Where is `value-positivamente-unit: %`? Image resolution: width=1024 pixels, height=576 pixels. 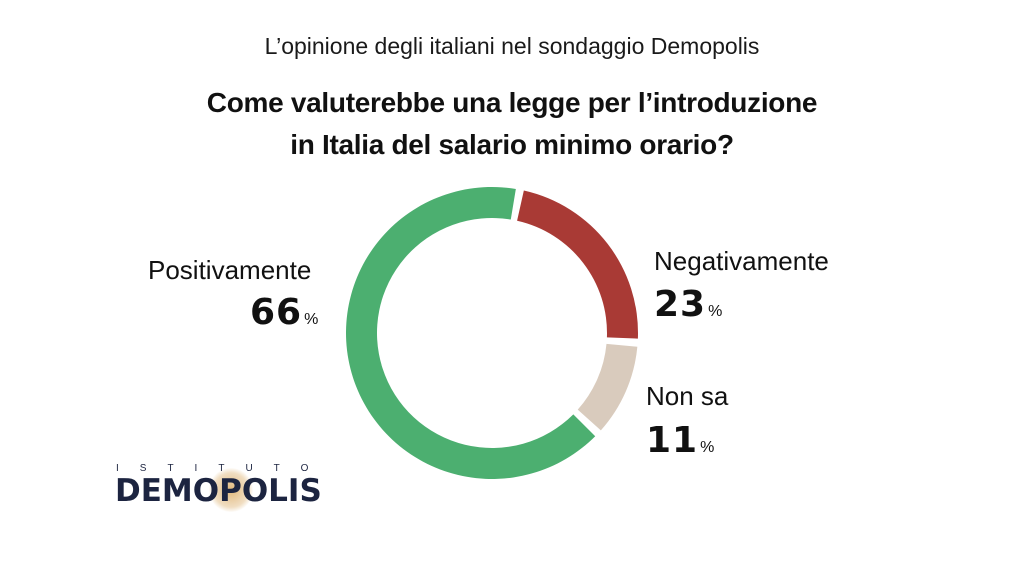 value-positivamente-unit: % is located at coordinates (311, 319).